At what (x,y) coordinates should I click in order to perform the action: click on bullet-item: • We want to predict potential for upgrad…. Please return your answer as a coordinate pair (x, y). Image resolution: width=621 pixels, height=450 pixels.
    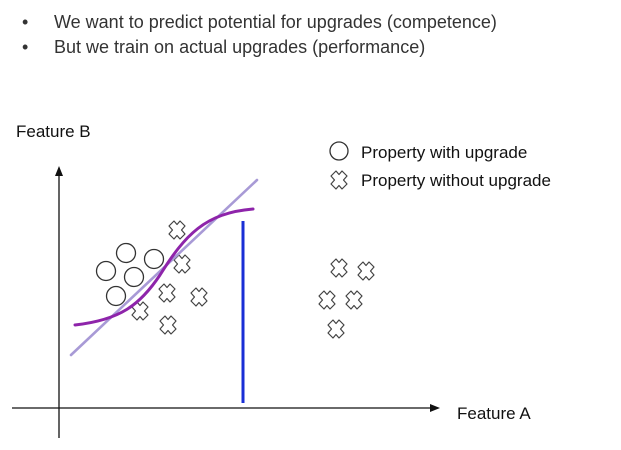
    Looking at the image, I should click on (259, 22).